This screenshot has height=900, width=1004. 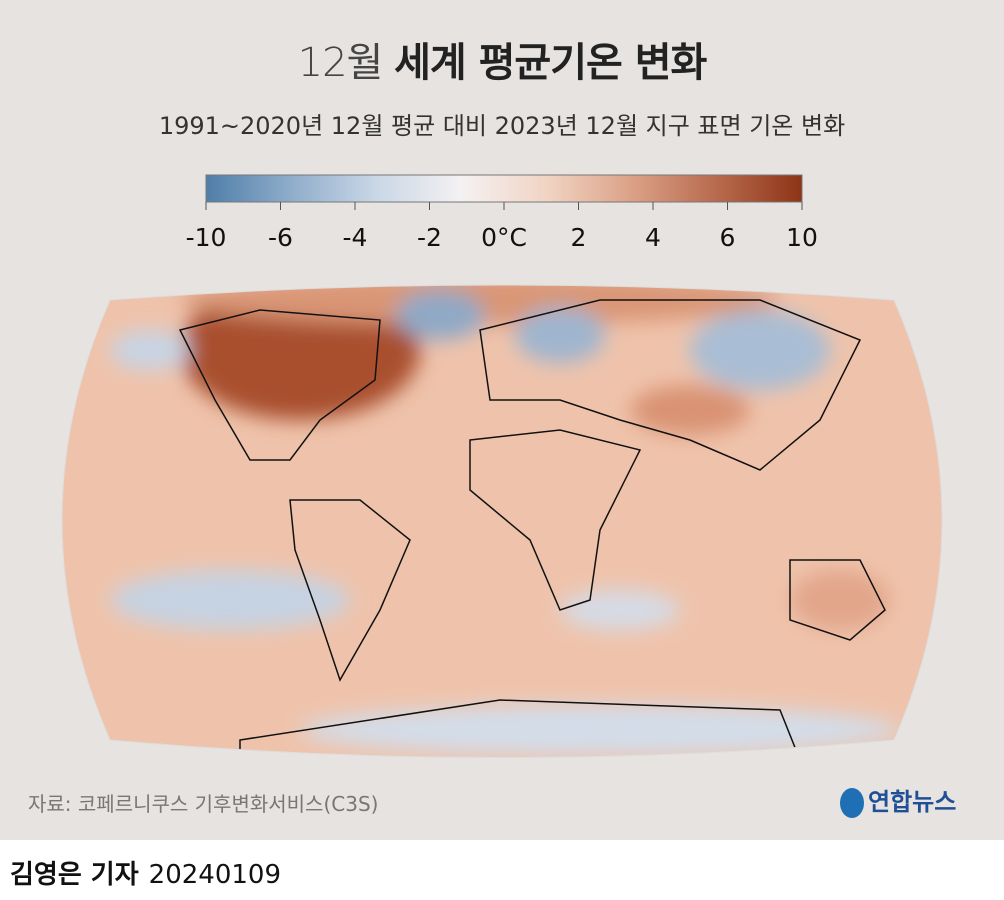 What do you see at coordinates (653, 237) in the screenshot?
I see `colorbar-tick-label: 4` at bounding box center [653, 237].